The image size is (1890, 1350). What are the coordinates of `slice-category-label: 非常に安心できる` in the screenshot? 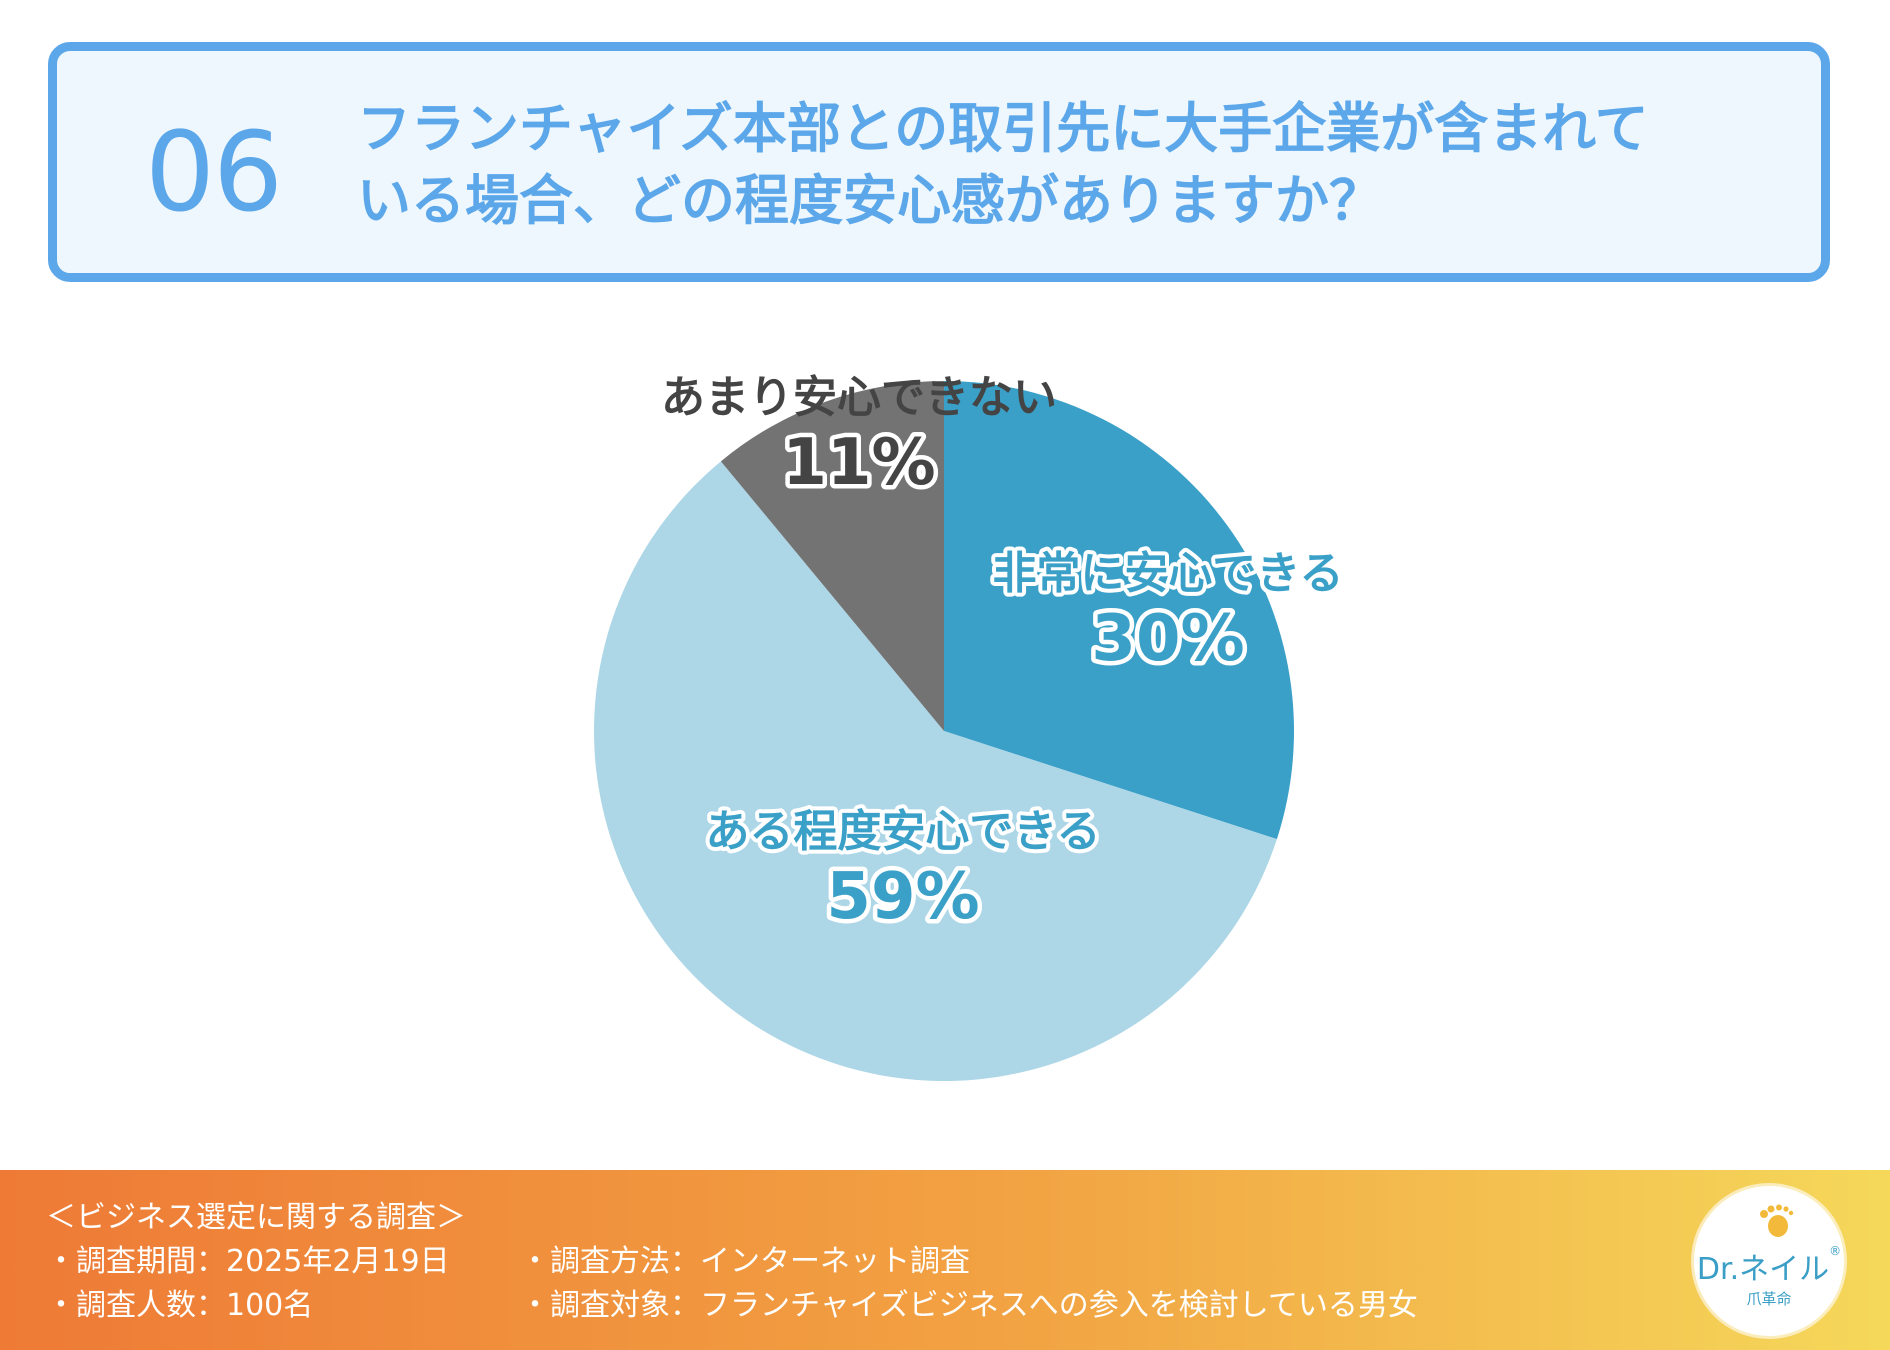 It's located at (1167, 573).